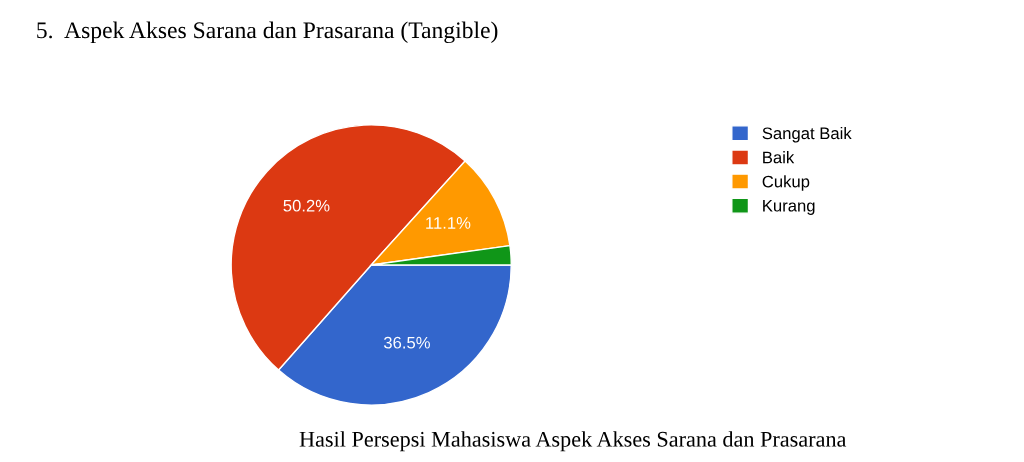  I want to click on data-label: 11.1%, so click(448, 223).